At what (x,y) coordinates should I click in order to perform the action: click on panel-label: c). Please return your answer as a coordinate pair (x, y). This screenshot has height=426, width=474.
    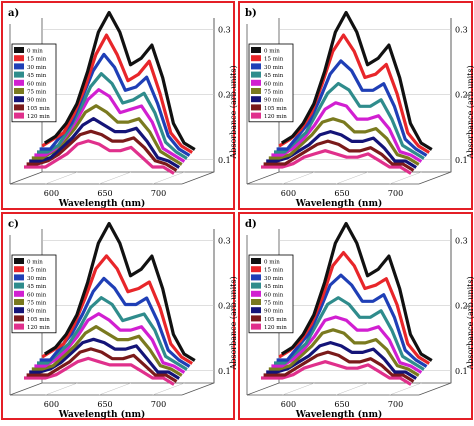
    Looking at the image, I should click on (13, 224).